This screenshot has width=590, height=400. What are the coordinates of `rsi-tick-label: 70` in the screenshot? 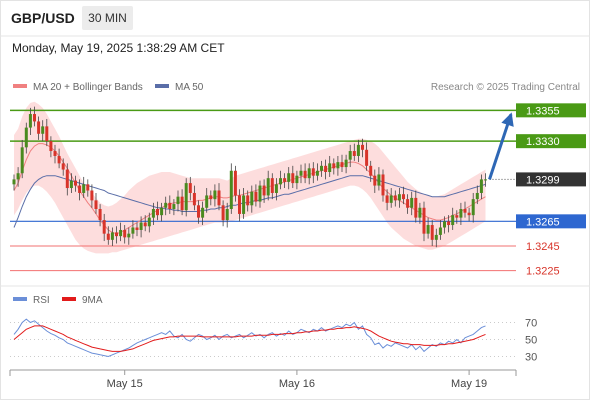 It's located at (531, 324).